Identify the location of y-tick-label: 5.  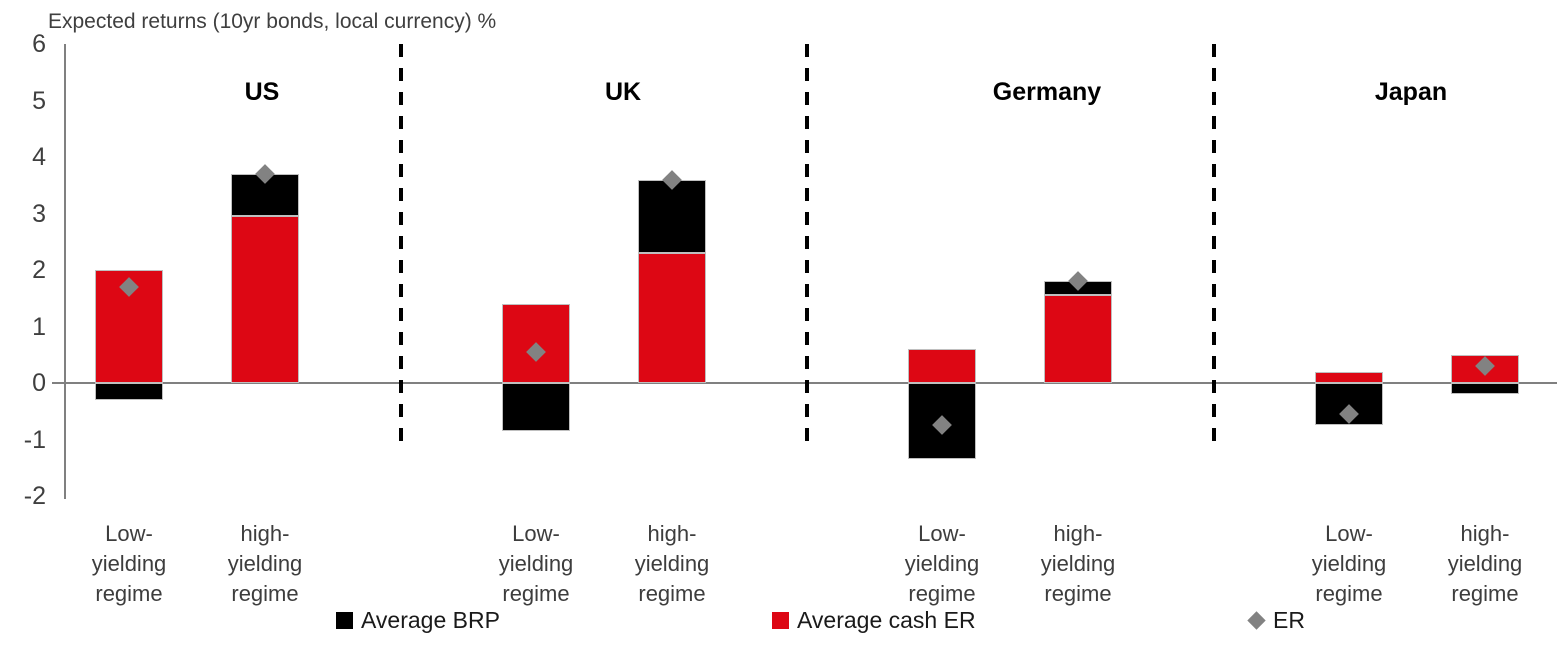
(39, 100).